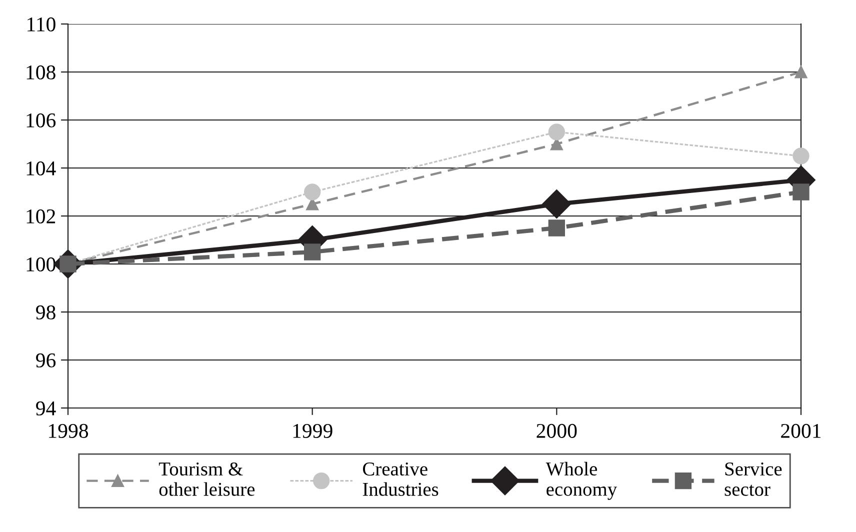 This screenshot has width=856, height=532. I want to click on x-tick-label: 2001, so click(801, 431).